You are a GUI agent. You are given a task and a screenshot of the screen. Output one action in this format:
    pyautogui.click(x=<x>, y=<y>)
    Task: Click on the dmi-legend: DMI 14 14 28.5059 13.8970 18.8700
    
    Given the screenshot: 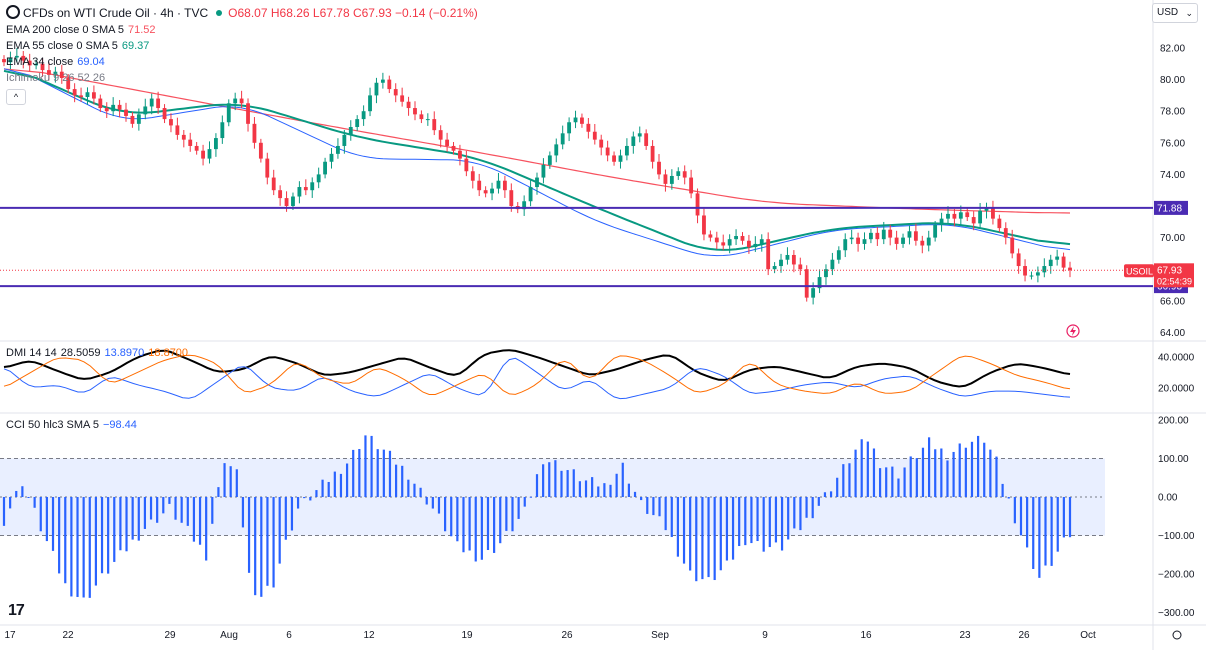 What is the action you would take?
    pyautogui.click(x=97, y=353)
    